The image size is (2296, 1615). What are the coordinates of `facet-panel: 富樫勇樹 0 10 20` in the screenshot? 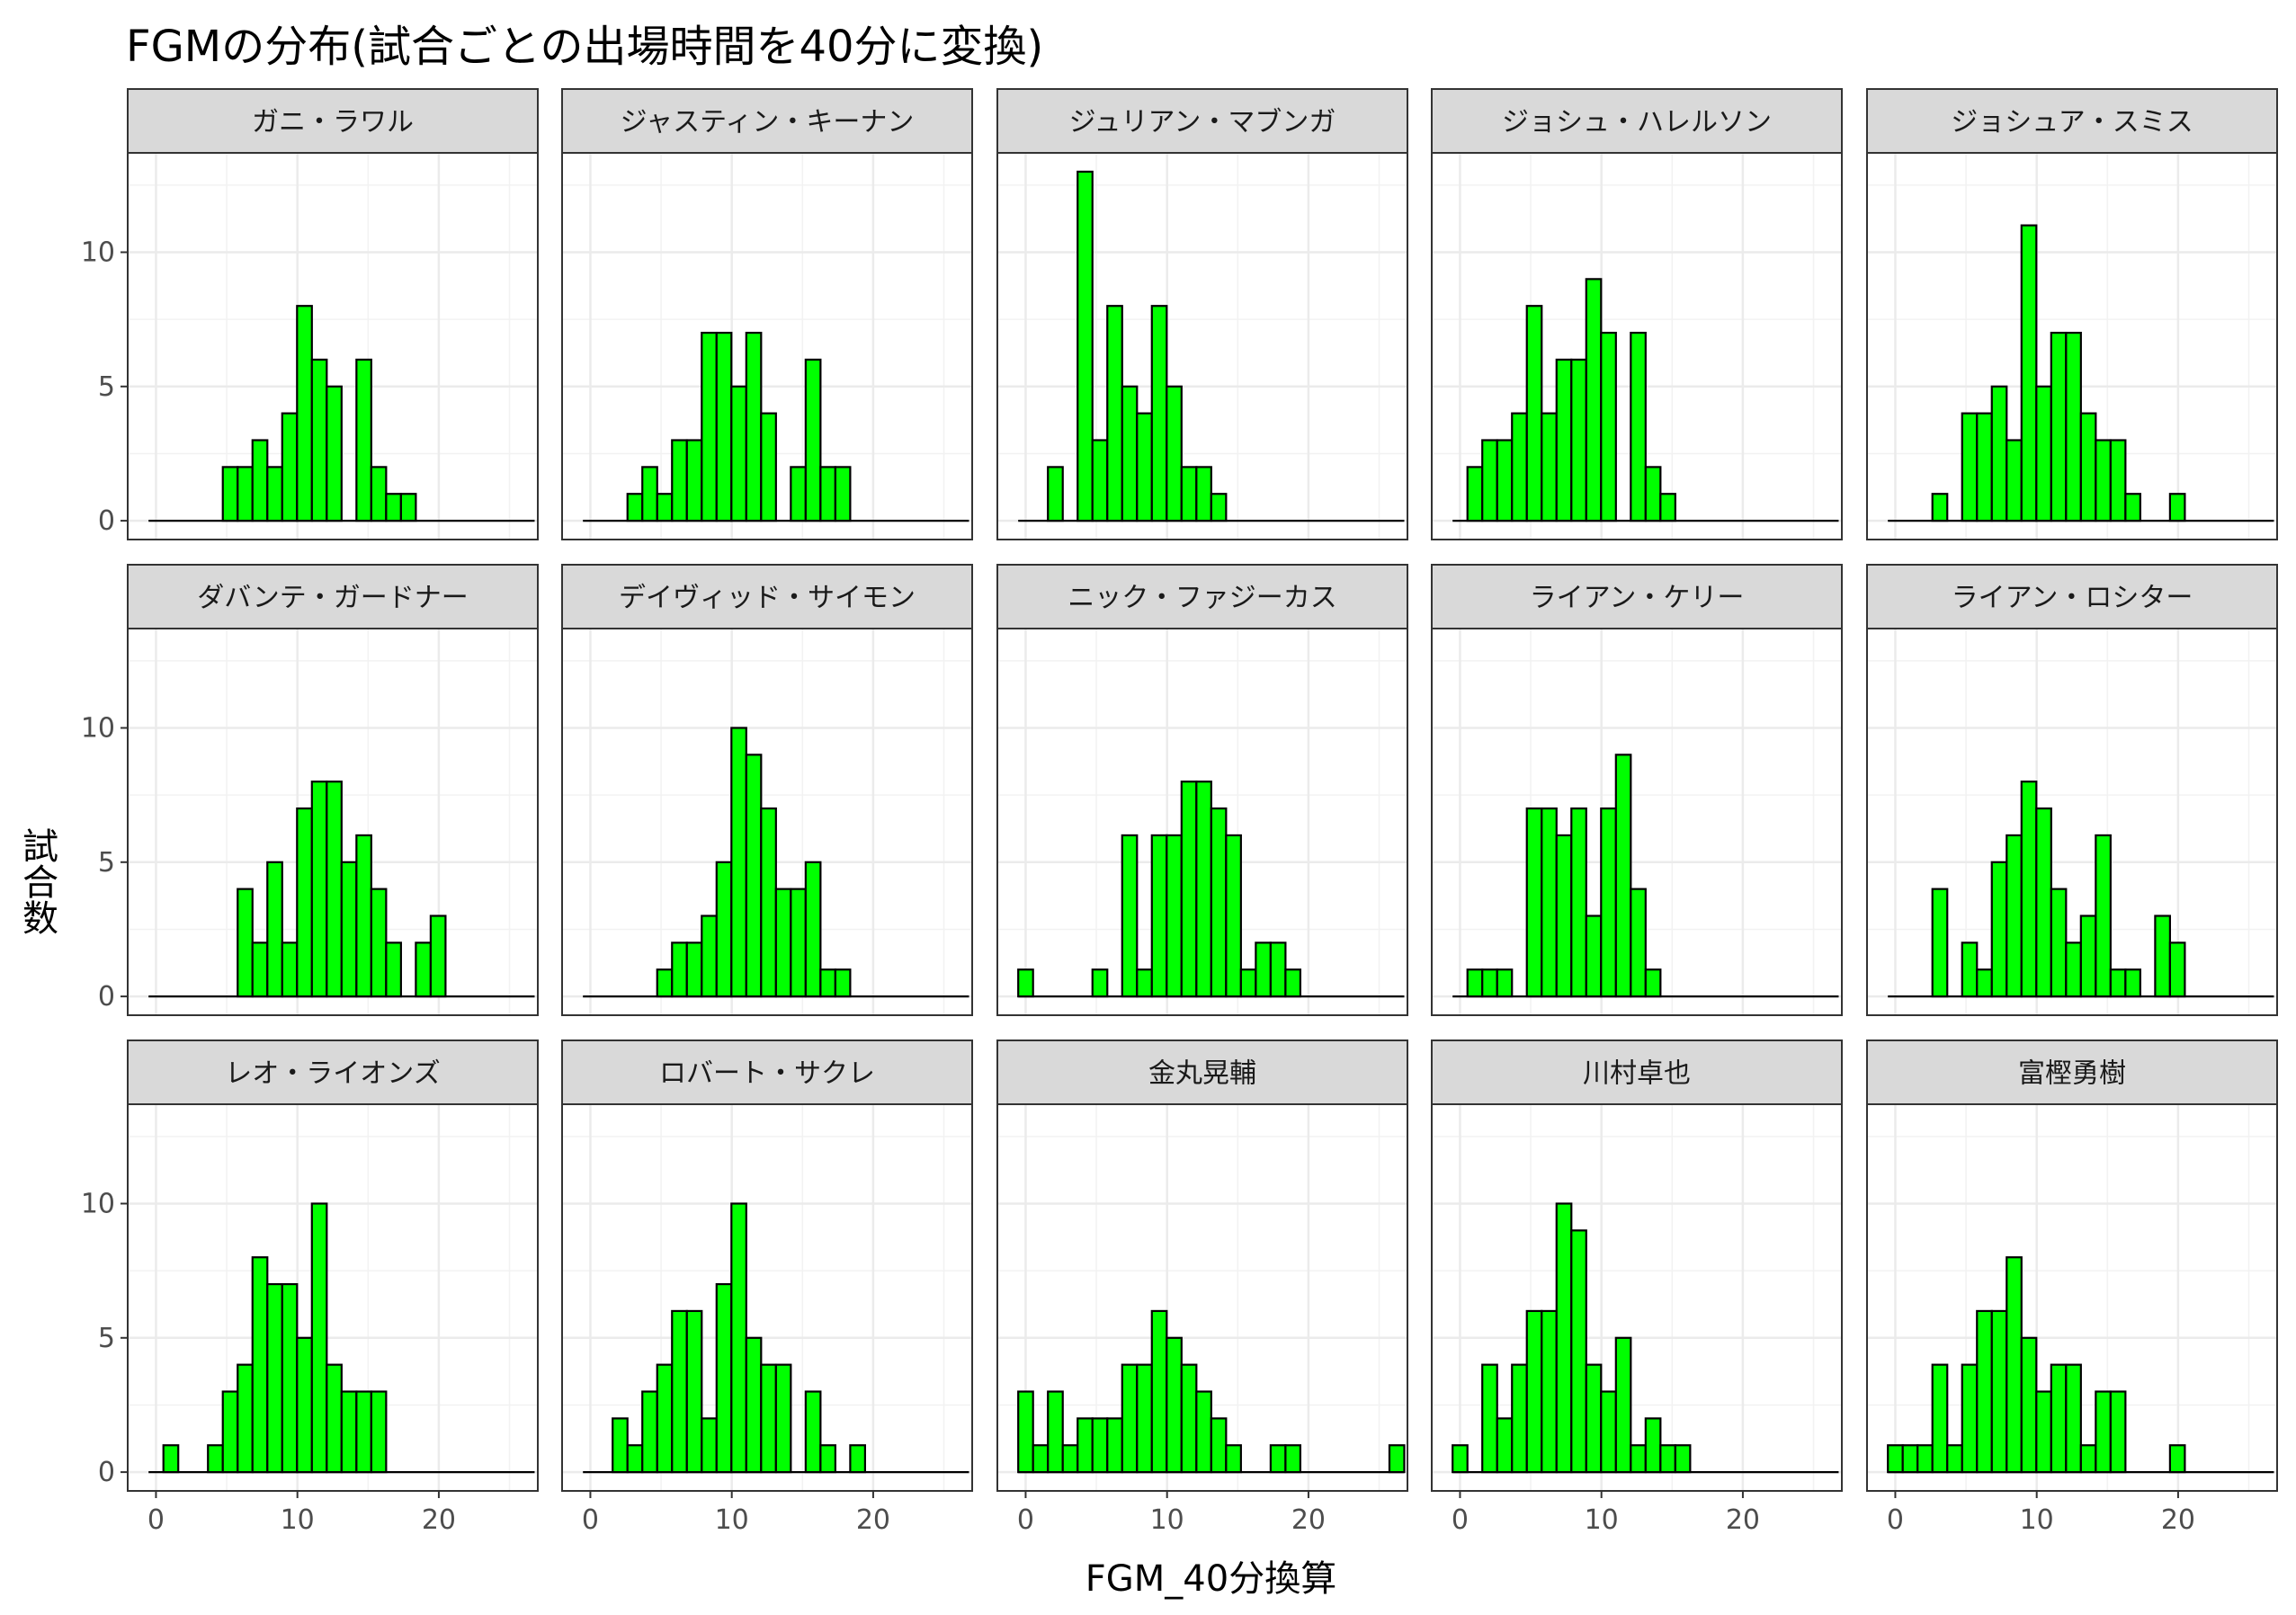 It's located at (2072, 1287).